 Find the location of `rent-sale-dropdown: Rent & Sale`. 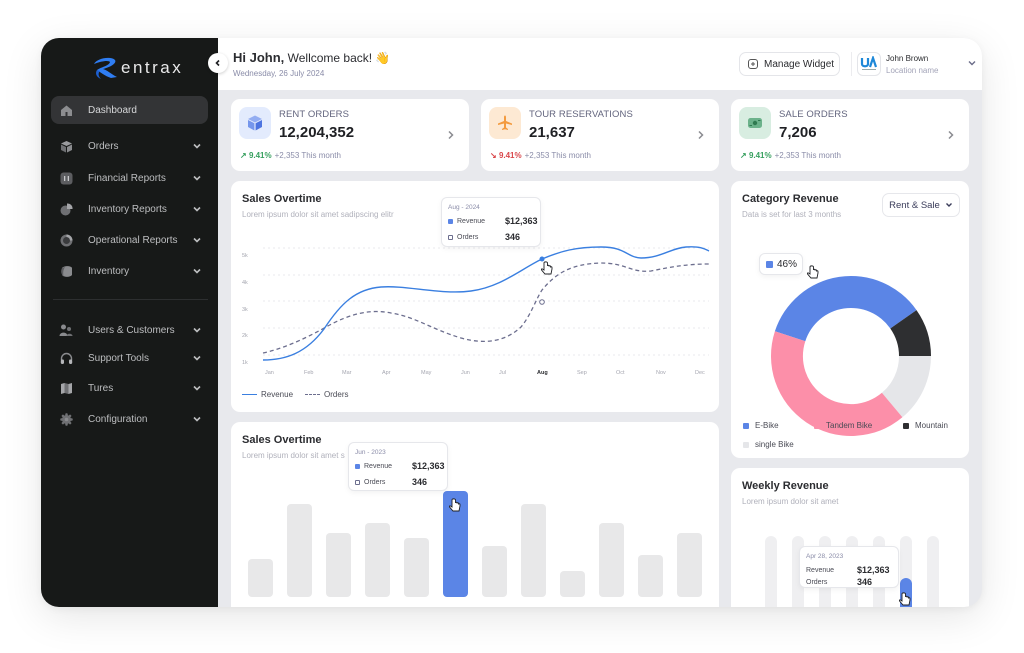

rent-sale-dropdown: Rent & Sale is located at coordinates (921, 205).